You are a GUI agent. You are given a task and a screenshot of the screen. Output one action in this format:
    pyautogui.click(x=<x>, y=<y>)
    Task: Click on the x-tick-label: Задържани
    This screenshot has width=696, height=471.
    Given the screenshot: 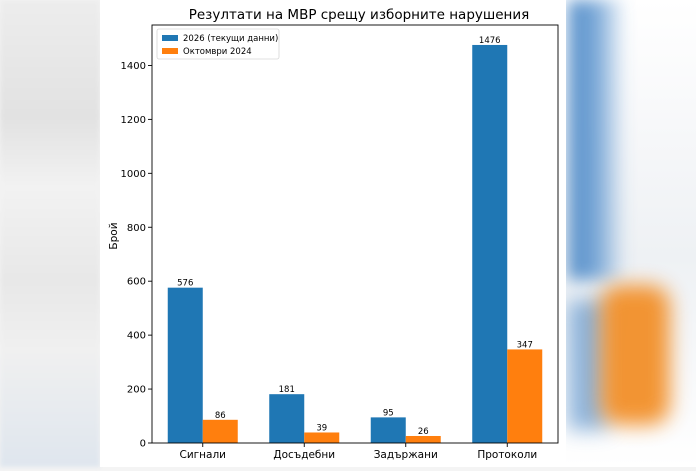 What is the action you would take?
    pyautogui.click(x=406, y=455)
    